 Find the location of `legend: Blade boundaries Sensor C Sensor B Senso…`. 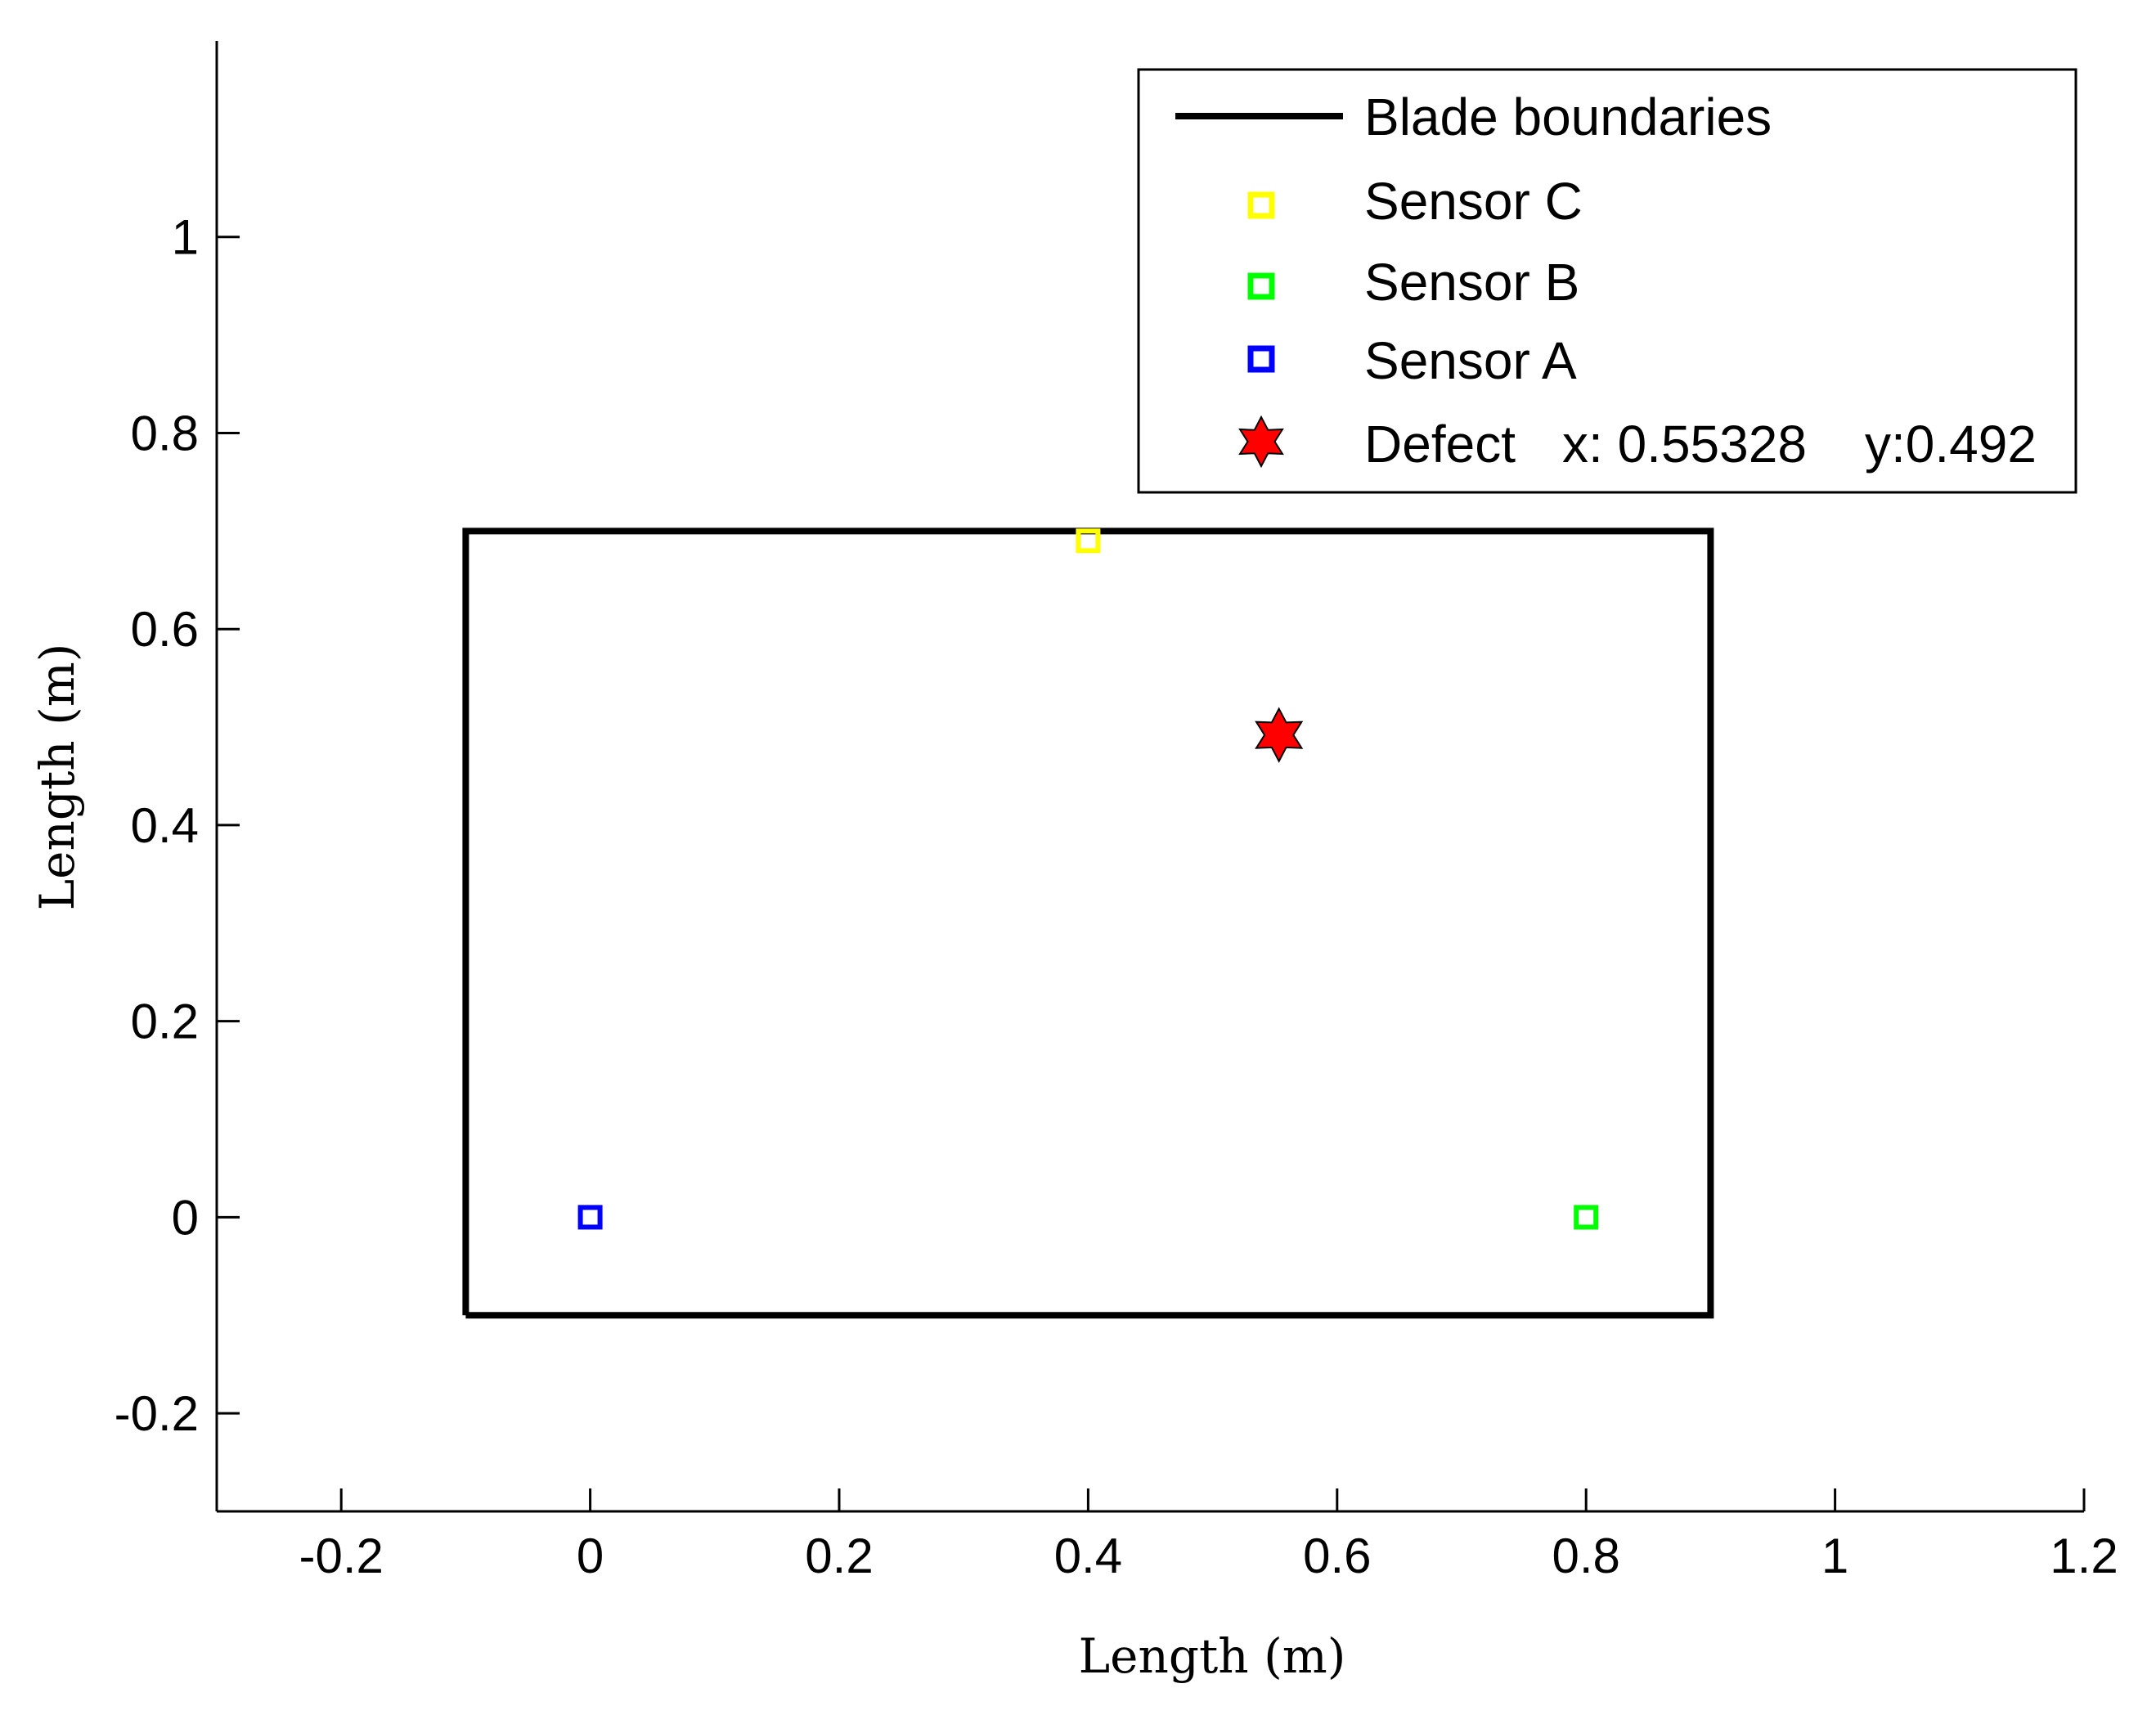

legend: Blade boundaries Sensor C Sensor B Senso… is located at coordinates (1607, 281).